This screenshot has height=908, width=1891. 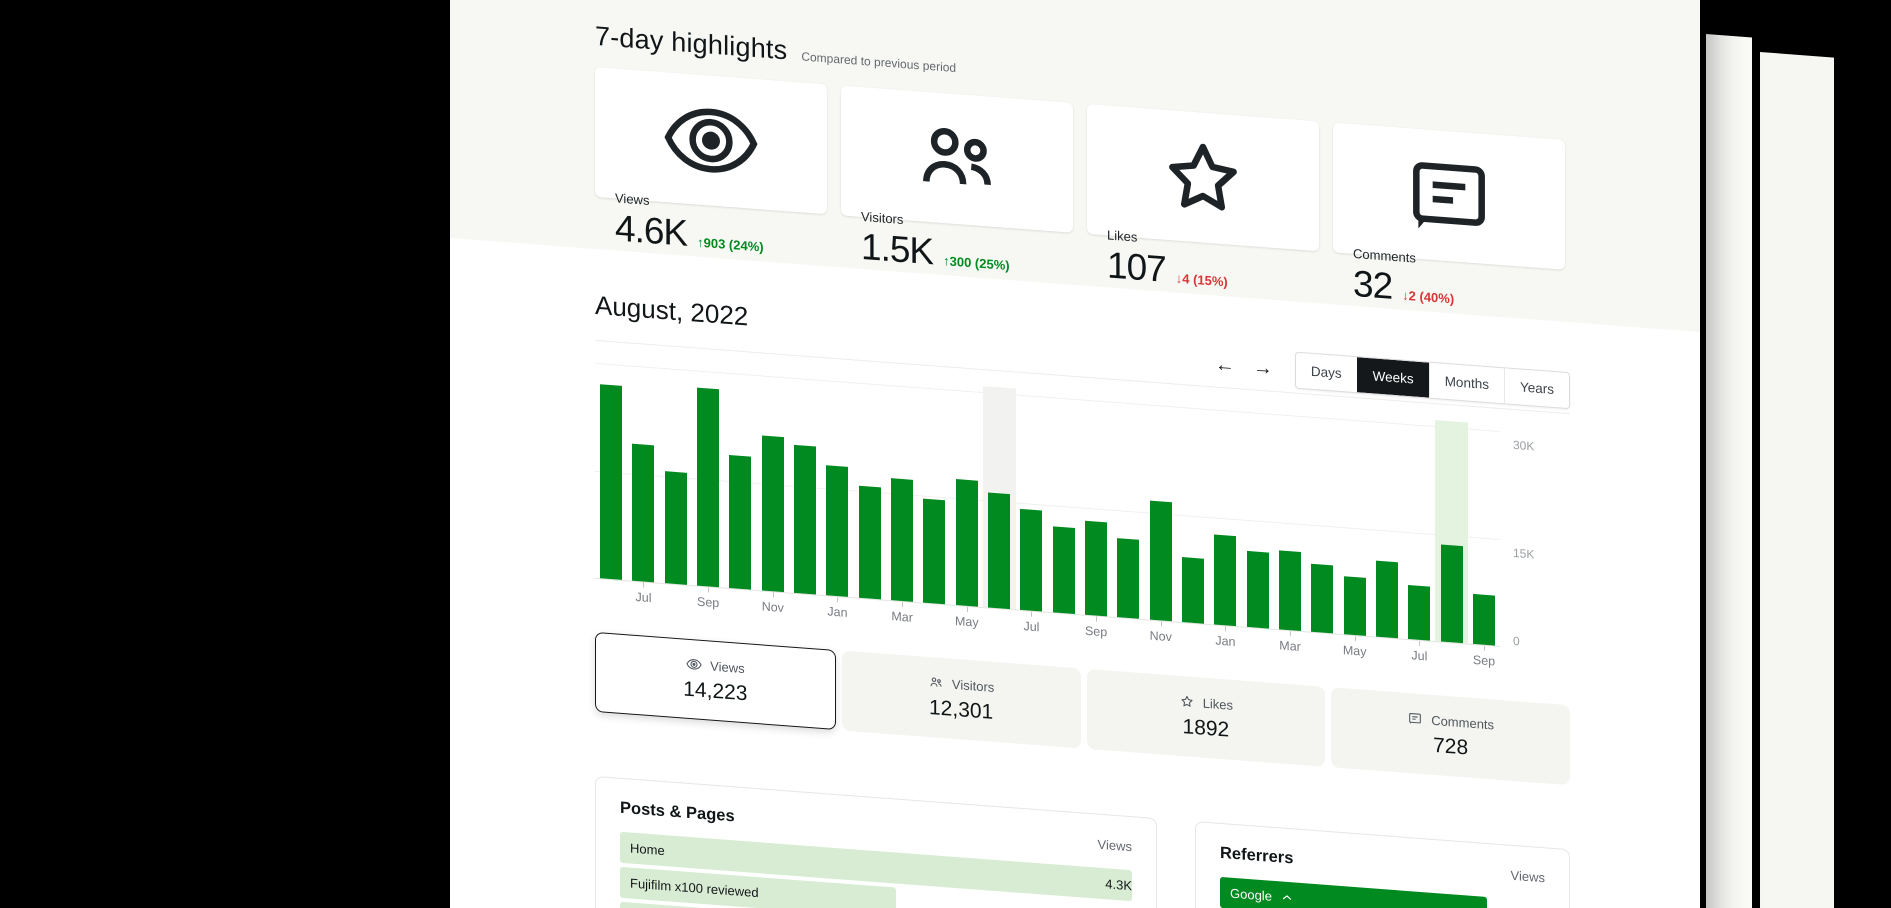 I want to click on metric-tab-value: 12,301, so click(x=961, y=710).